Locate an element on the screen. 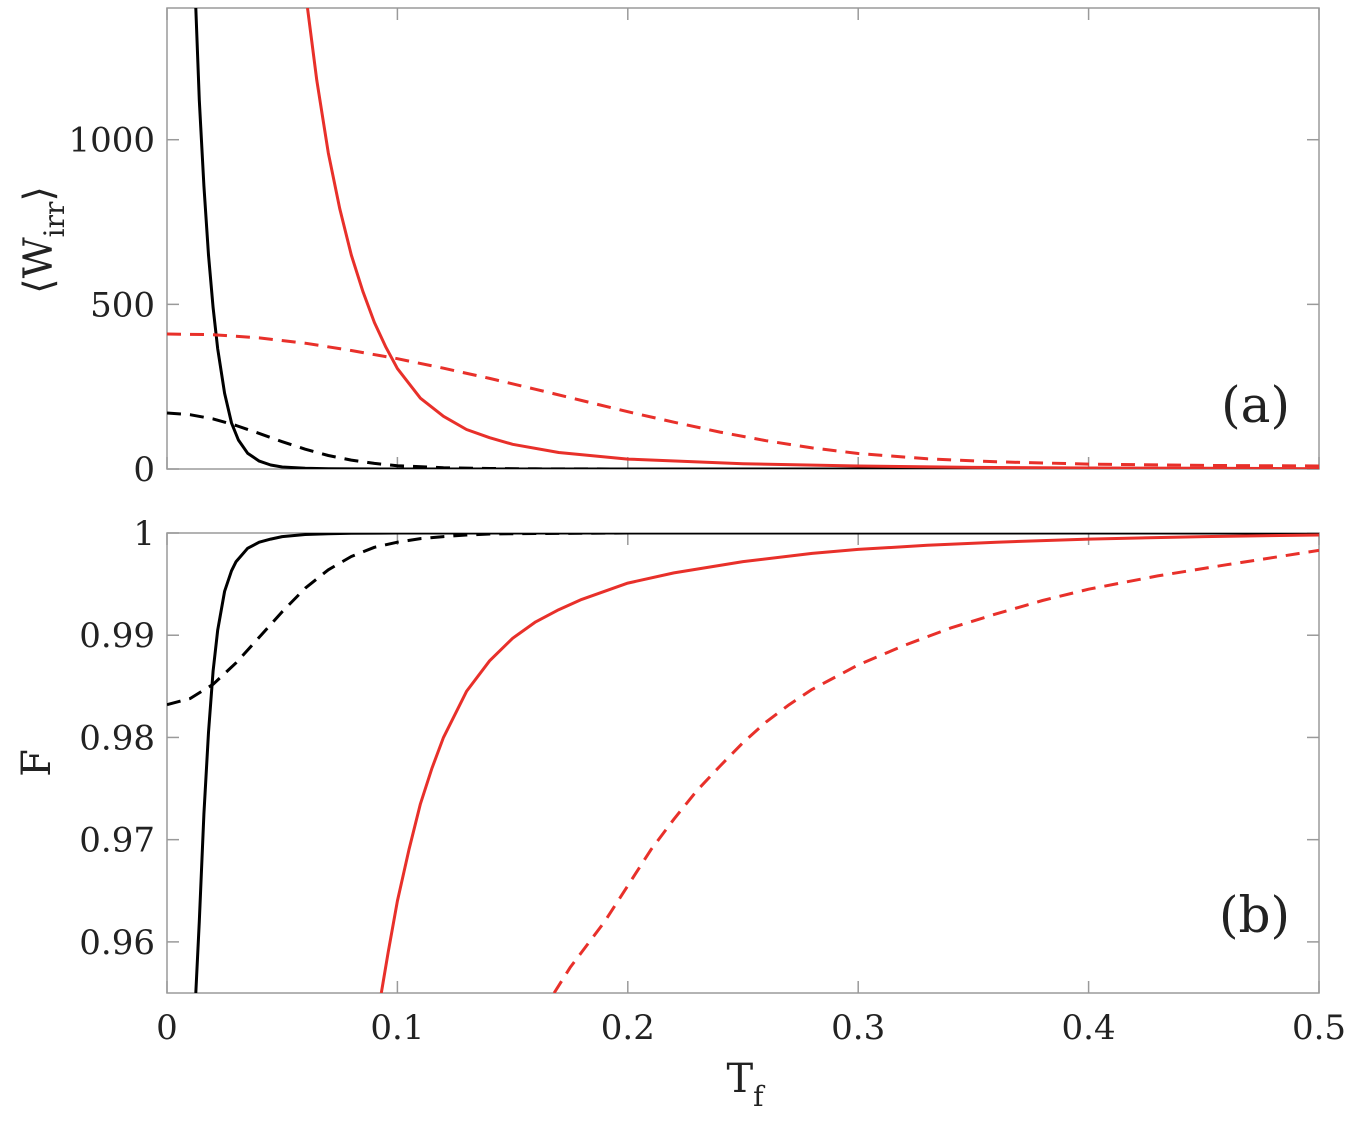 The image size is (1356, 1121). panel-b-ytick-label: 0.98 is located at coordinates (117, 738).